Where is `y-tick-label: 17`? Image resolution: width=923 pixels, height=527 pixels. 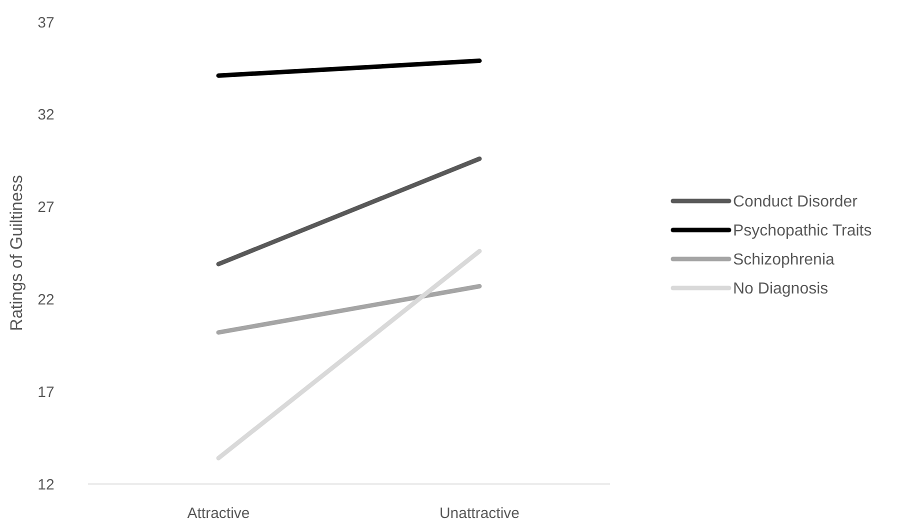
y-tick-label: 17 is located at coordinates (46, 392).